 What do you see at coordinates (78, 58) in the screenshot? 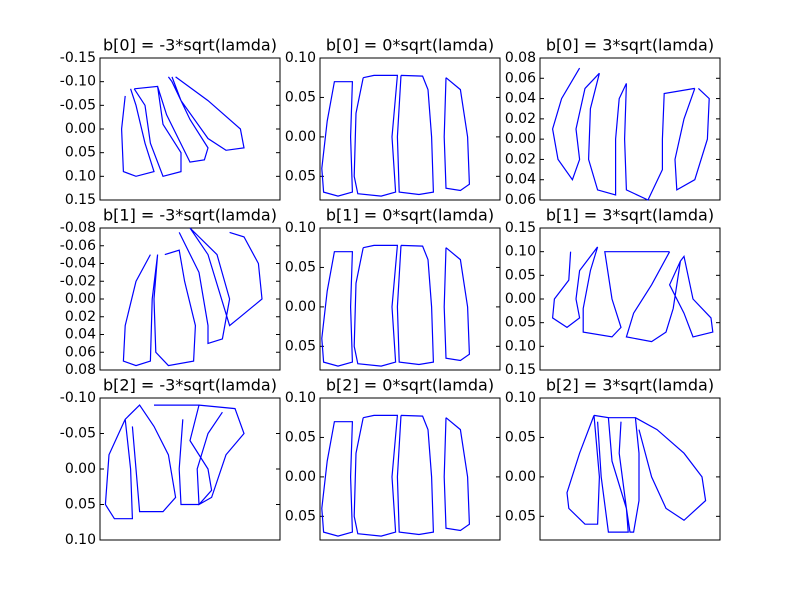
I see `y-tick-label: -0.15` at bounding box center [78, 58].